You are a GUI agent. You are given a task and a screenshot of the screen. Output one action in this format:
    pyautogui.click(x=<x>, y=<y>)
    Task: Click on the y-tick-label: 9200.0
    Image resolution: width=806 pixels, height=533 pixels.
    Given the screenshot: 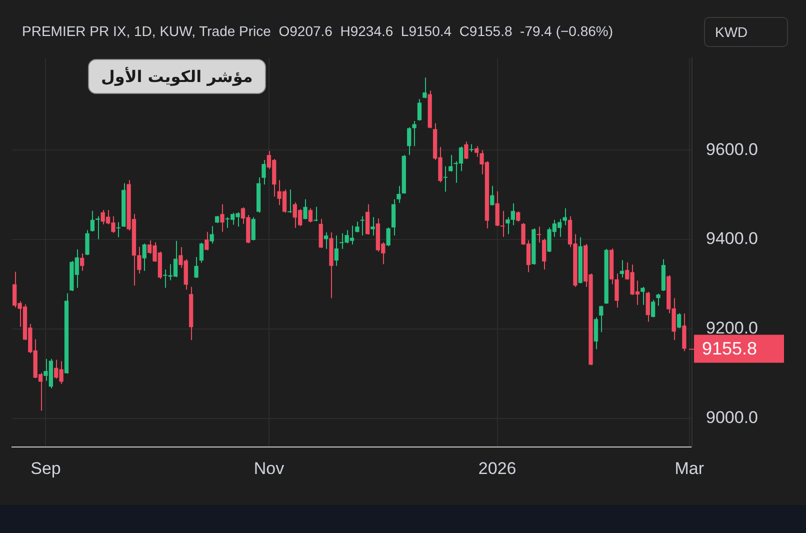 What is the action you would take?
    pyautogui.click(x=732, y=328)
    